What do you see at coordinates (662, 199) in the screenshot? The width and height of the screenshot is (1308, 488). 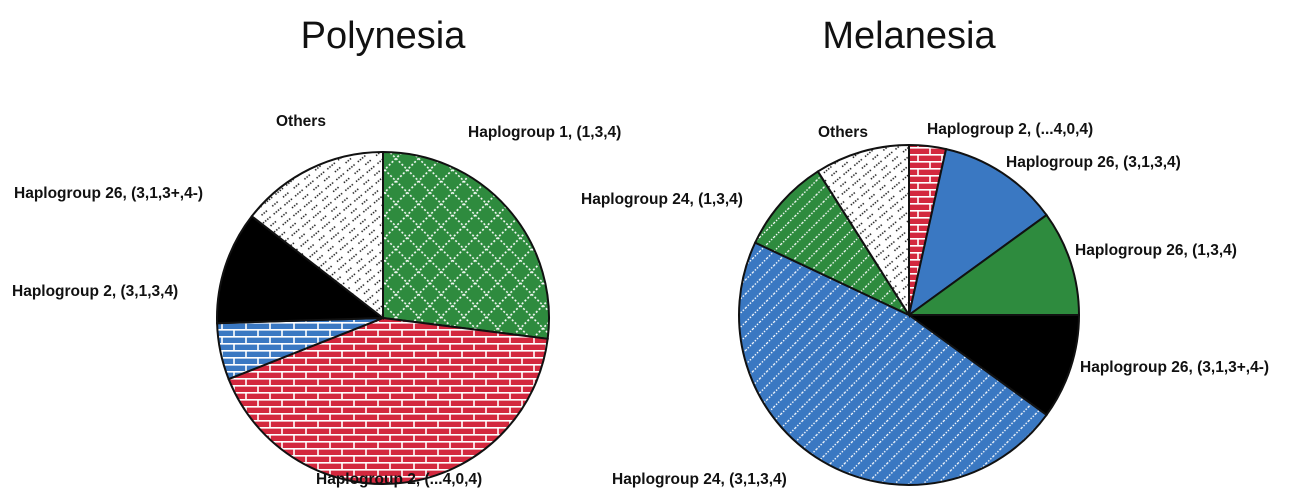 I see `slice-label-haplogroup-24-1-3-4: Haplogroup 24, (1,3,4)` at bounding box center [662, 199].